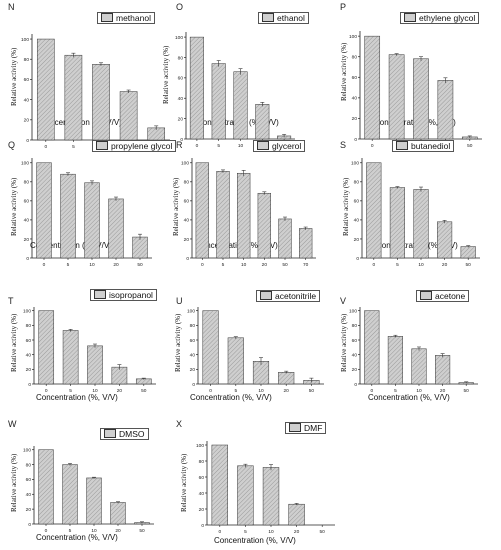 This screenshot has height=550, width=501. I want to click on panel-letter-r: R, so click(179, 145).